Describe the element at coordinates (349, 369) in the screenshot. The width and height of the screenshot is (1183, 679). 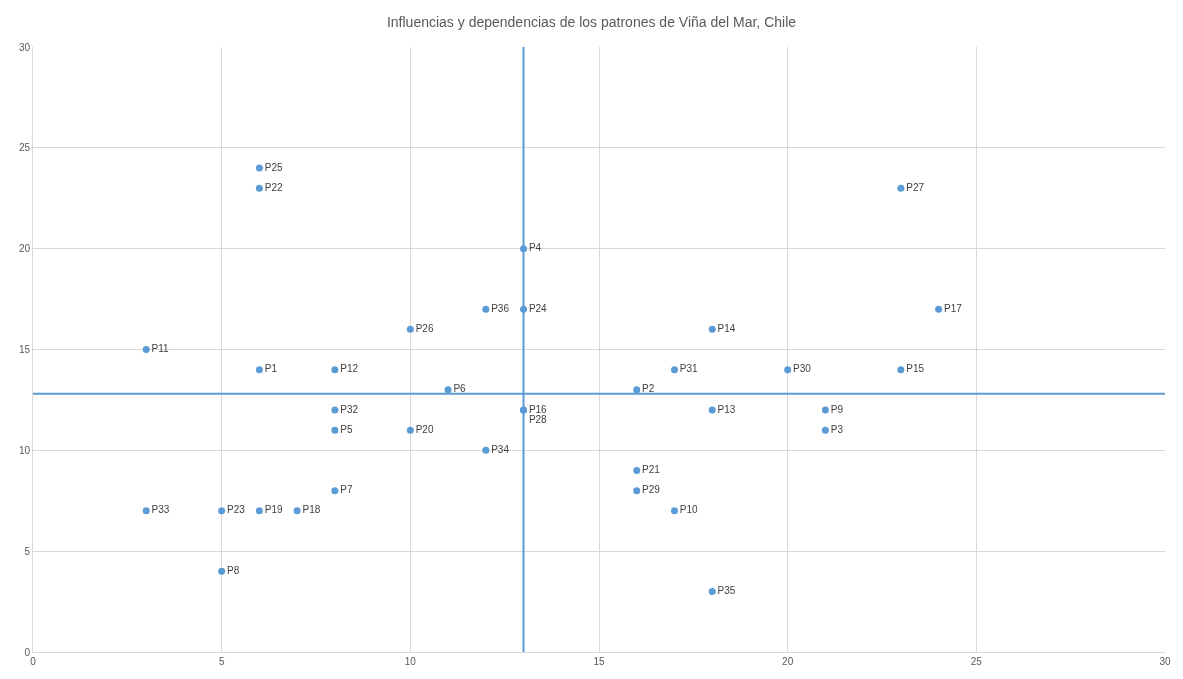
I see `data-label: P12` at that location.